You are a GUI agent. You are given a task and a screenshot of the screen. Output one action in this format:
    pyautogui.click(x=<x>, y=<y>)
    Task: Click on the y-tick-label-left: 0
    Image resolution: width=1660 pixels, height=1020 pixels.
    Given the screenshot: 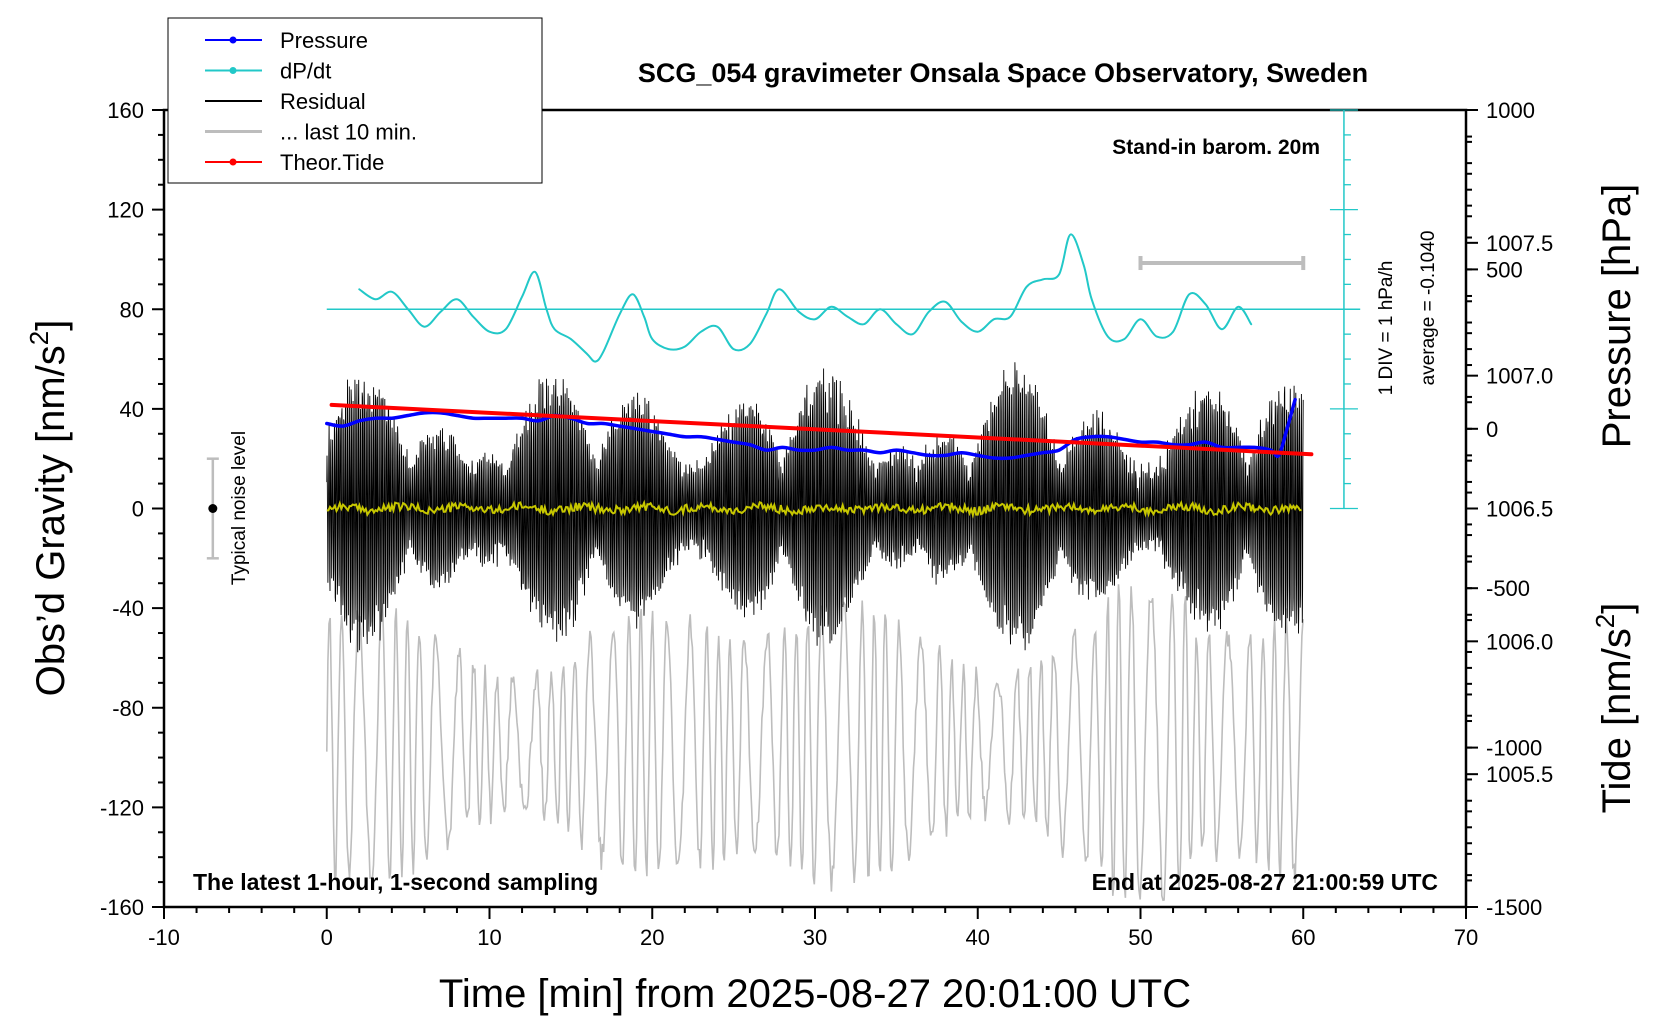 What is the action you would take?
    pyautogui.click(x=138, y=509)
    